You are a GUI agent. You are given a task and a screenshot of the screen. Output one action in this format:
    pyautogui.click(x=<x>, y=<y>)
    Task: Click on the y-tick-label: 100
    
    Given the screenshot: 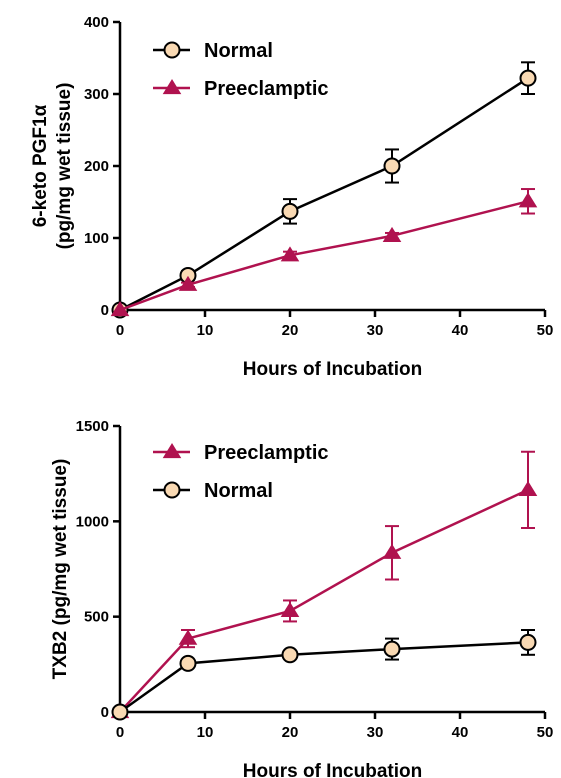 What is the action you would take?
    pyautogui.click(x=96, y=238)
    